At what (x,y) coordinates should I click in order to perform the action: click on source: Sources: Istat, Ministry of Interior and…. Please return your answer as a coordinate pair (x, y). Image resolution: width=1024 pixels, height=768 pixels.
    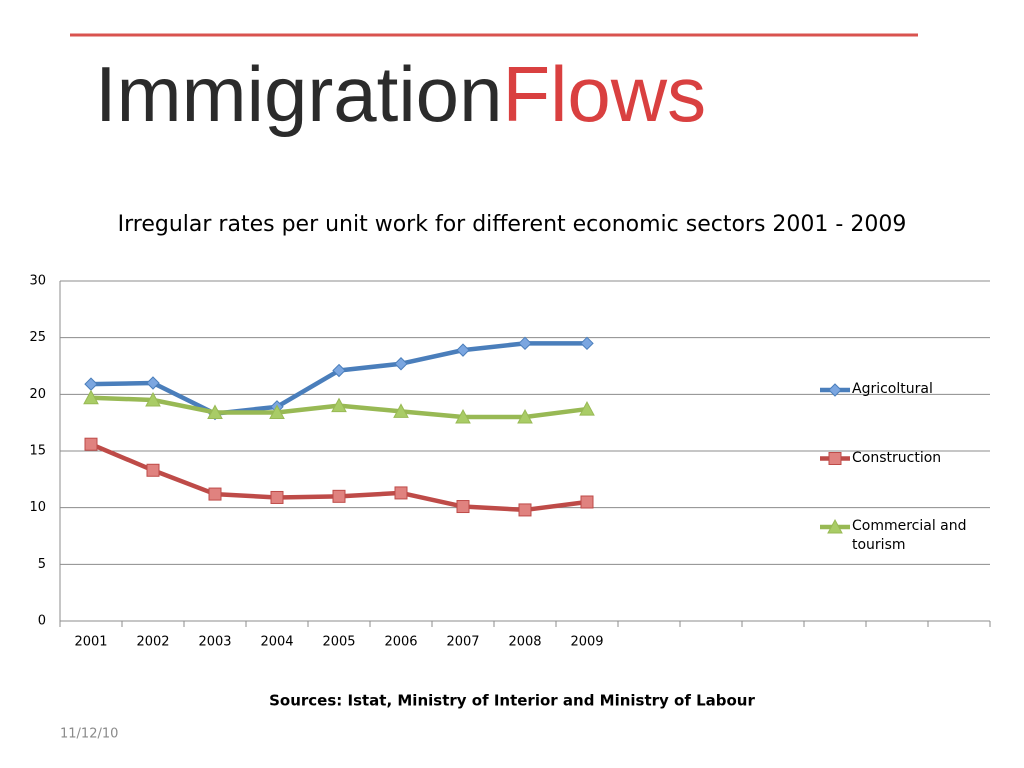
    Looking at the image, I should click on (512, 701).